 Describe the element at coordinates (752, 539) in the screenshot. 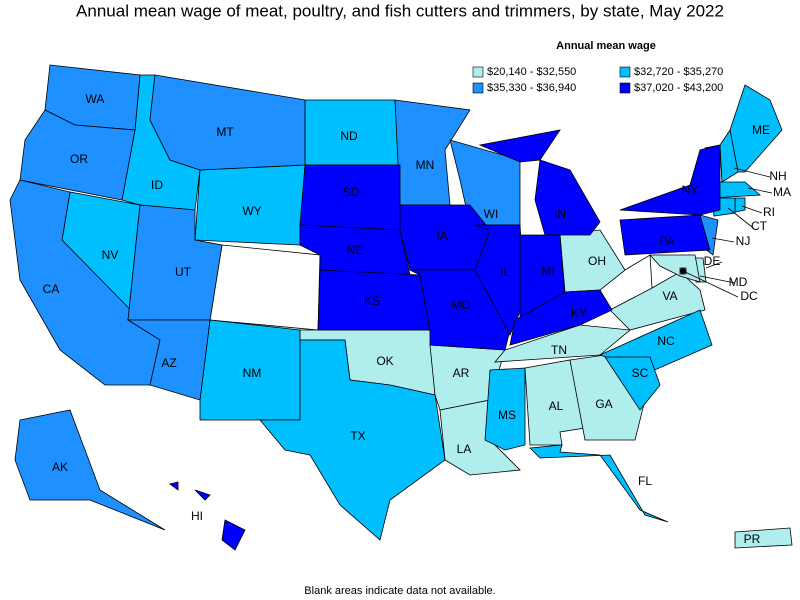

I see `state-label: PR` at that location.